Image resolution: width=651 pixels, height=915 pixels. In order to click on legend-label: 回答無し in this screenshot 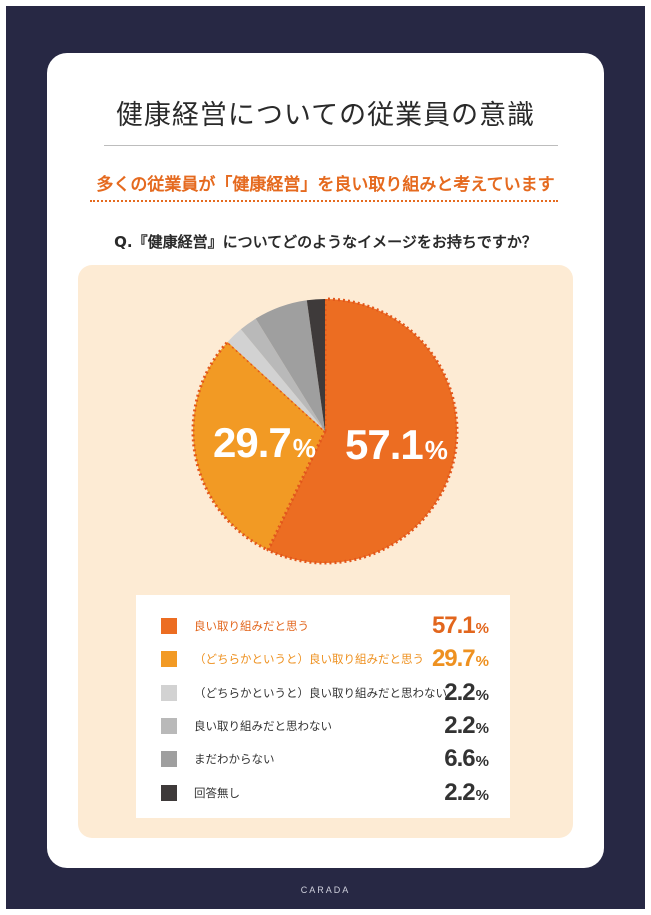, I will do `click(217, 793)`.